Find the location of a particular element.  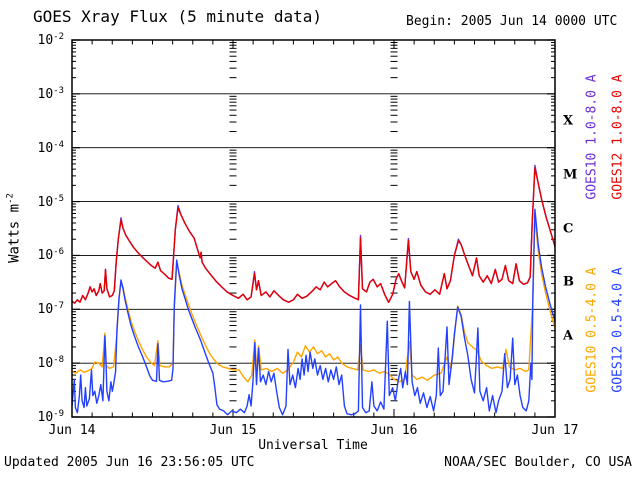

x-tick-label: Jun 17 is located at coordinates (555, 430).